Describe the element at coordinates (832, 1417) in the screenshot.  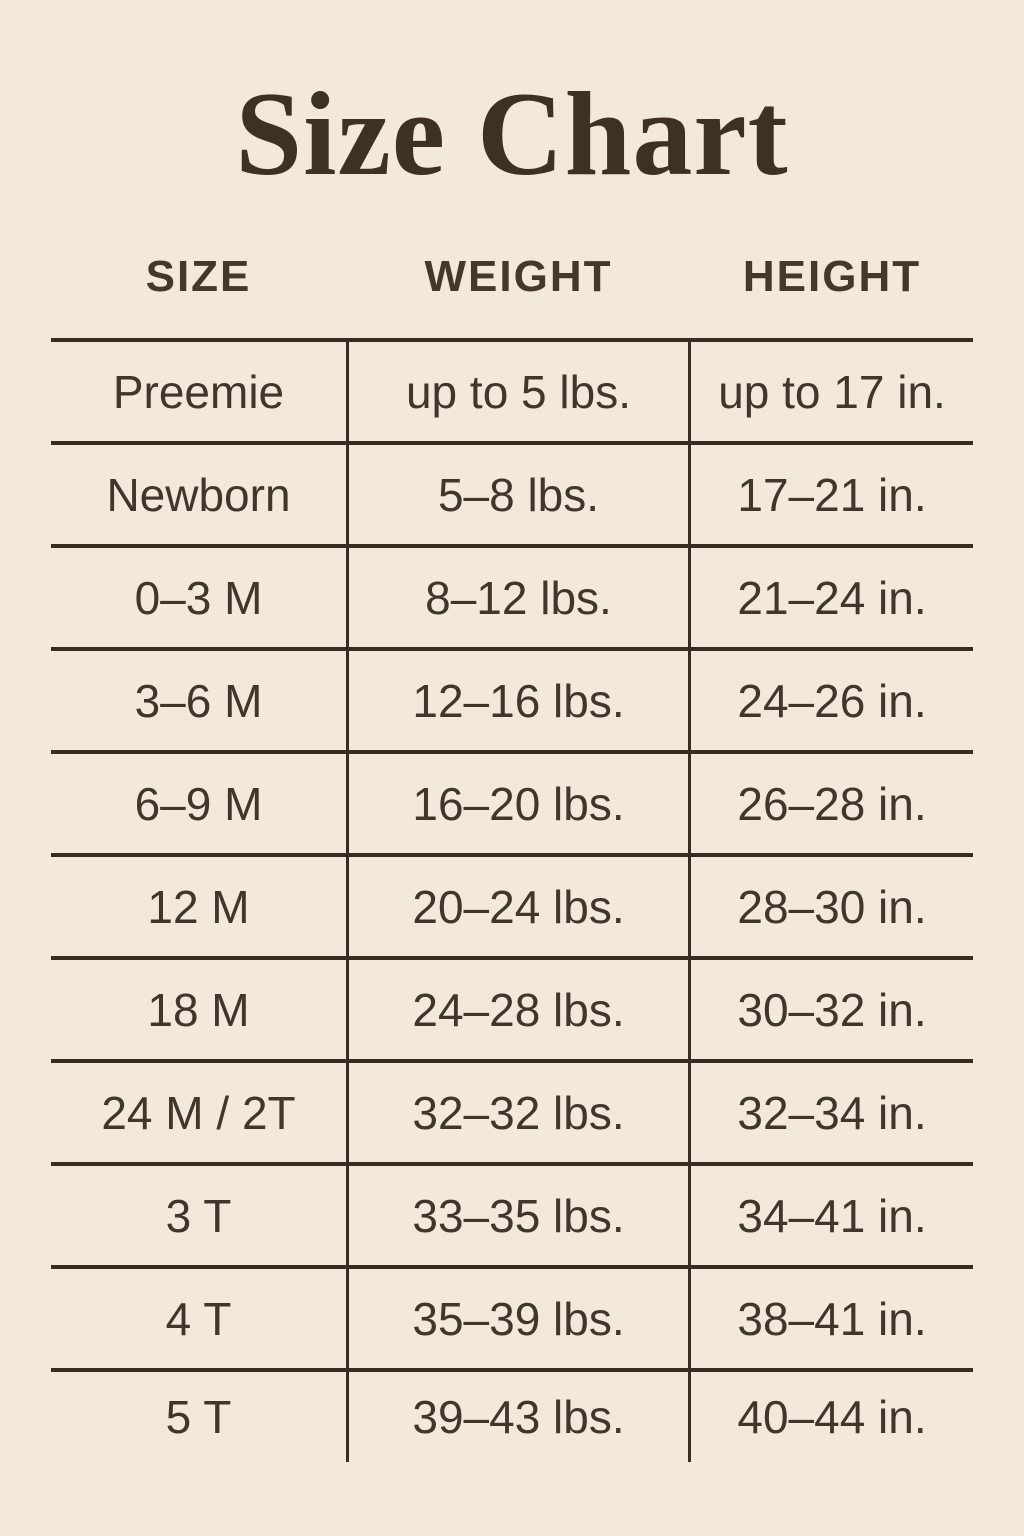
I see `height-cell: 40–44 in.` at that location.